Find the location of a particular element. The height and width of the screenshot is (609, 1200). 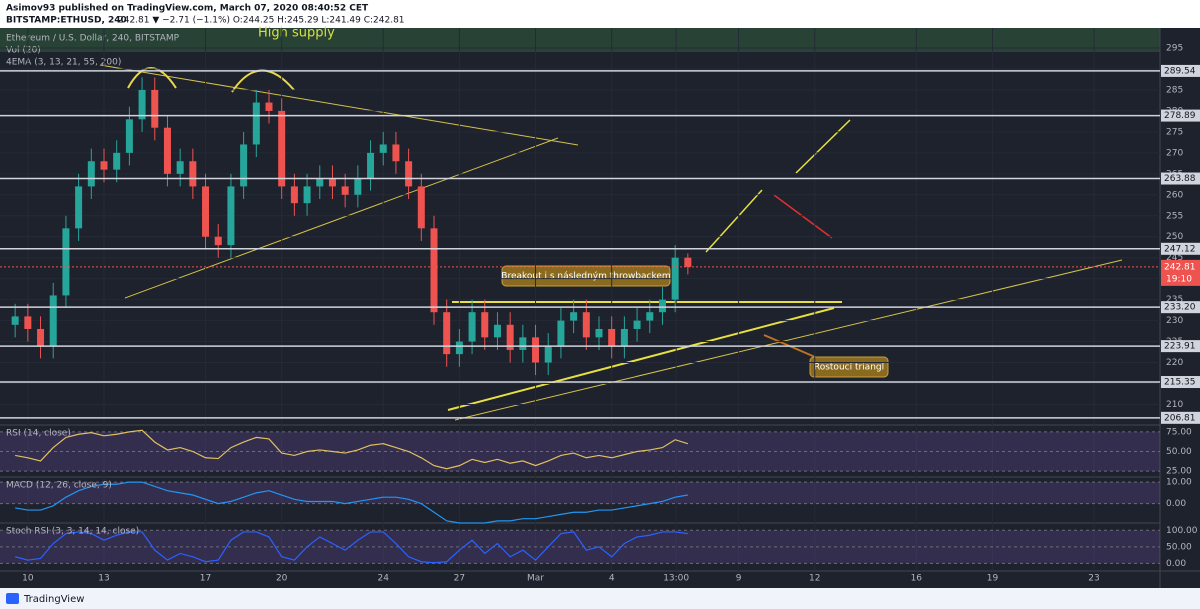

x-tick-label: 27 is located at coordinates (459, 579).